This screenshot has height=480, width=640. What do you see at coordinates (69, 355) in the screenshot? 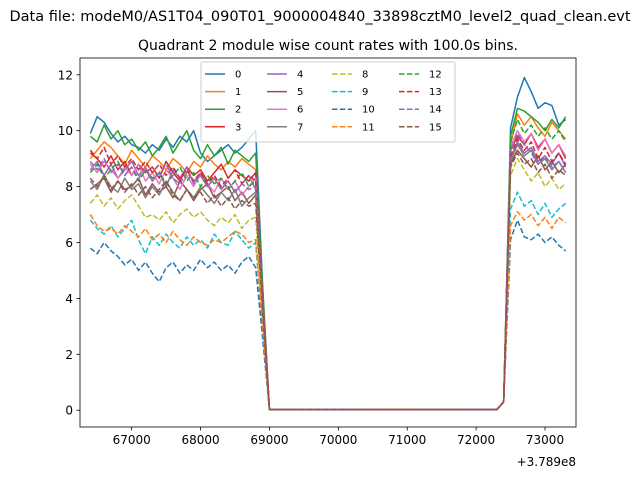
I see `y-tick-label: 2` at bounding box center [69, 355].